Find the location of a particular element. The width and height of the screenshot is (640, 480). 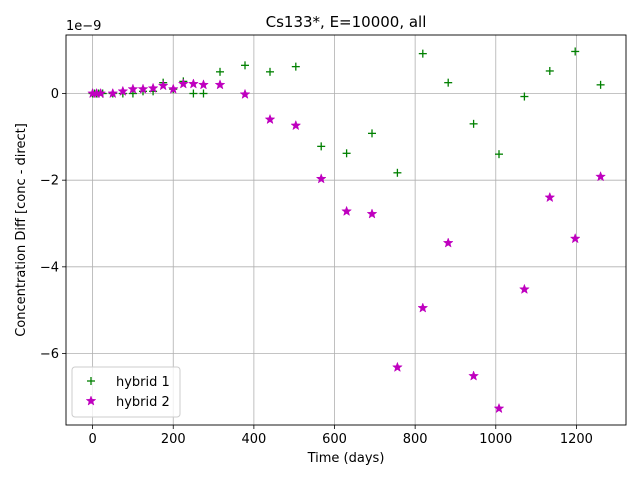

legend-marker-star is located at coordinates (91, 400).